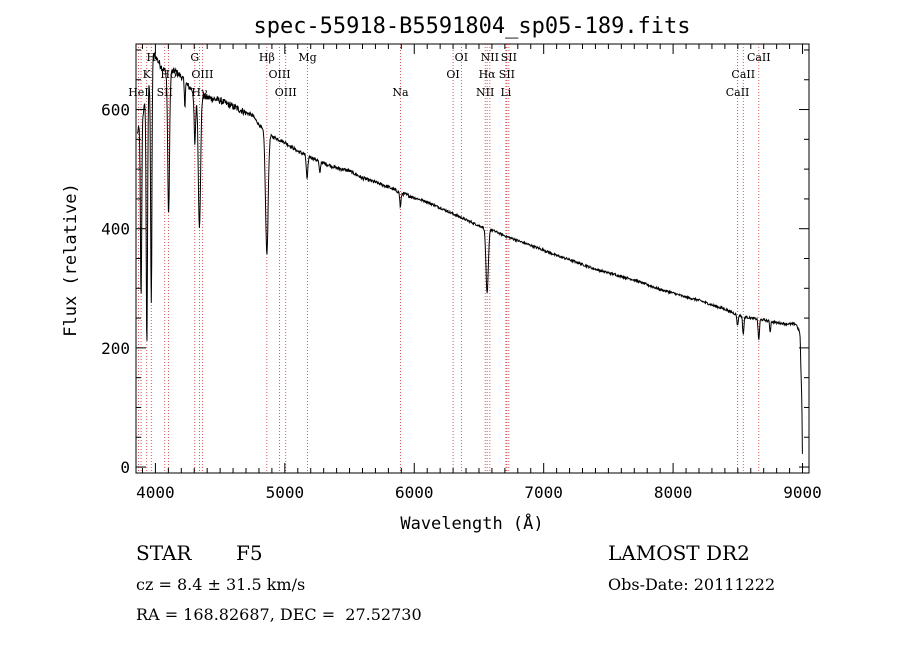 The image size is (900, 650). I want to click on line-marker-label: K, so click(147, 74).